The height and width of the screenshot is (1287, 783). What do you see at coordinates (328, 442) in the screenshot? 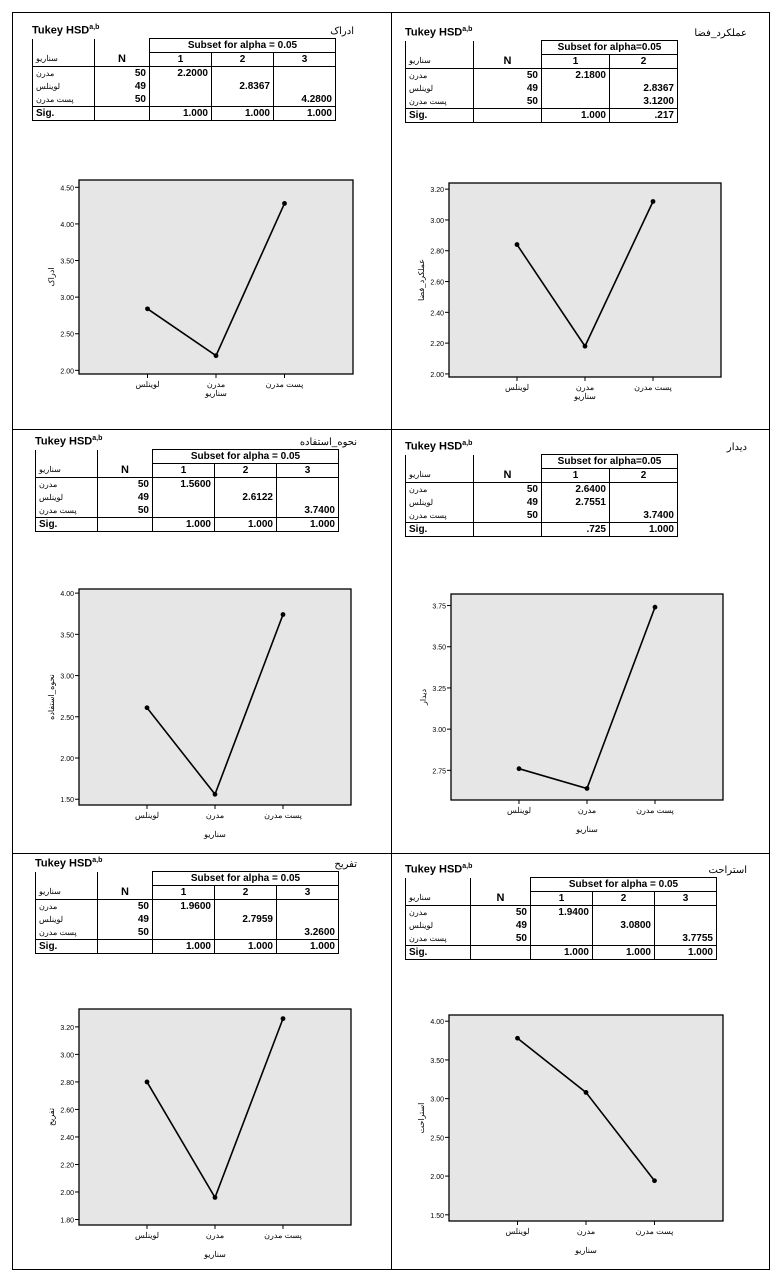
I see `variable-name: نحوه_استفاده` at bounding box center [328, 442].